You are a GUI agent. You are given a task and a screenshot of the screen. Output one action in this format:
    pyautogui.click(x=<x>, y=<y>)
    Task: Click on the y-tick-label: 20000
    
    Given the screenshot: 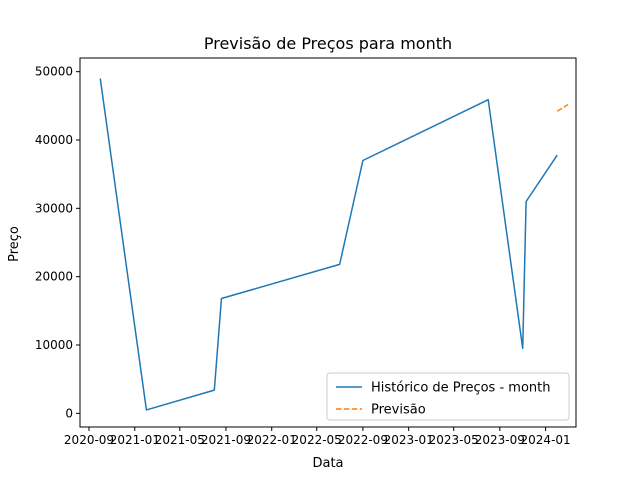 What is the action you would take?
    pyautogui.click(x=54, y=277)
    